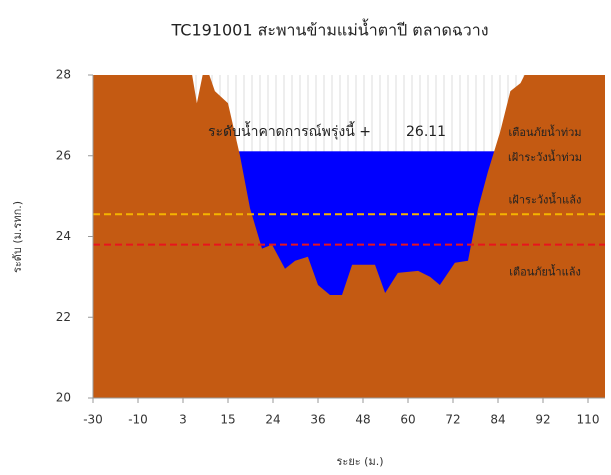 The width and height of the screenshot is (611, 475). I want to click on x-tick-label: 36, so click(317, 420).